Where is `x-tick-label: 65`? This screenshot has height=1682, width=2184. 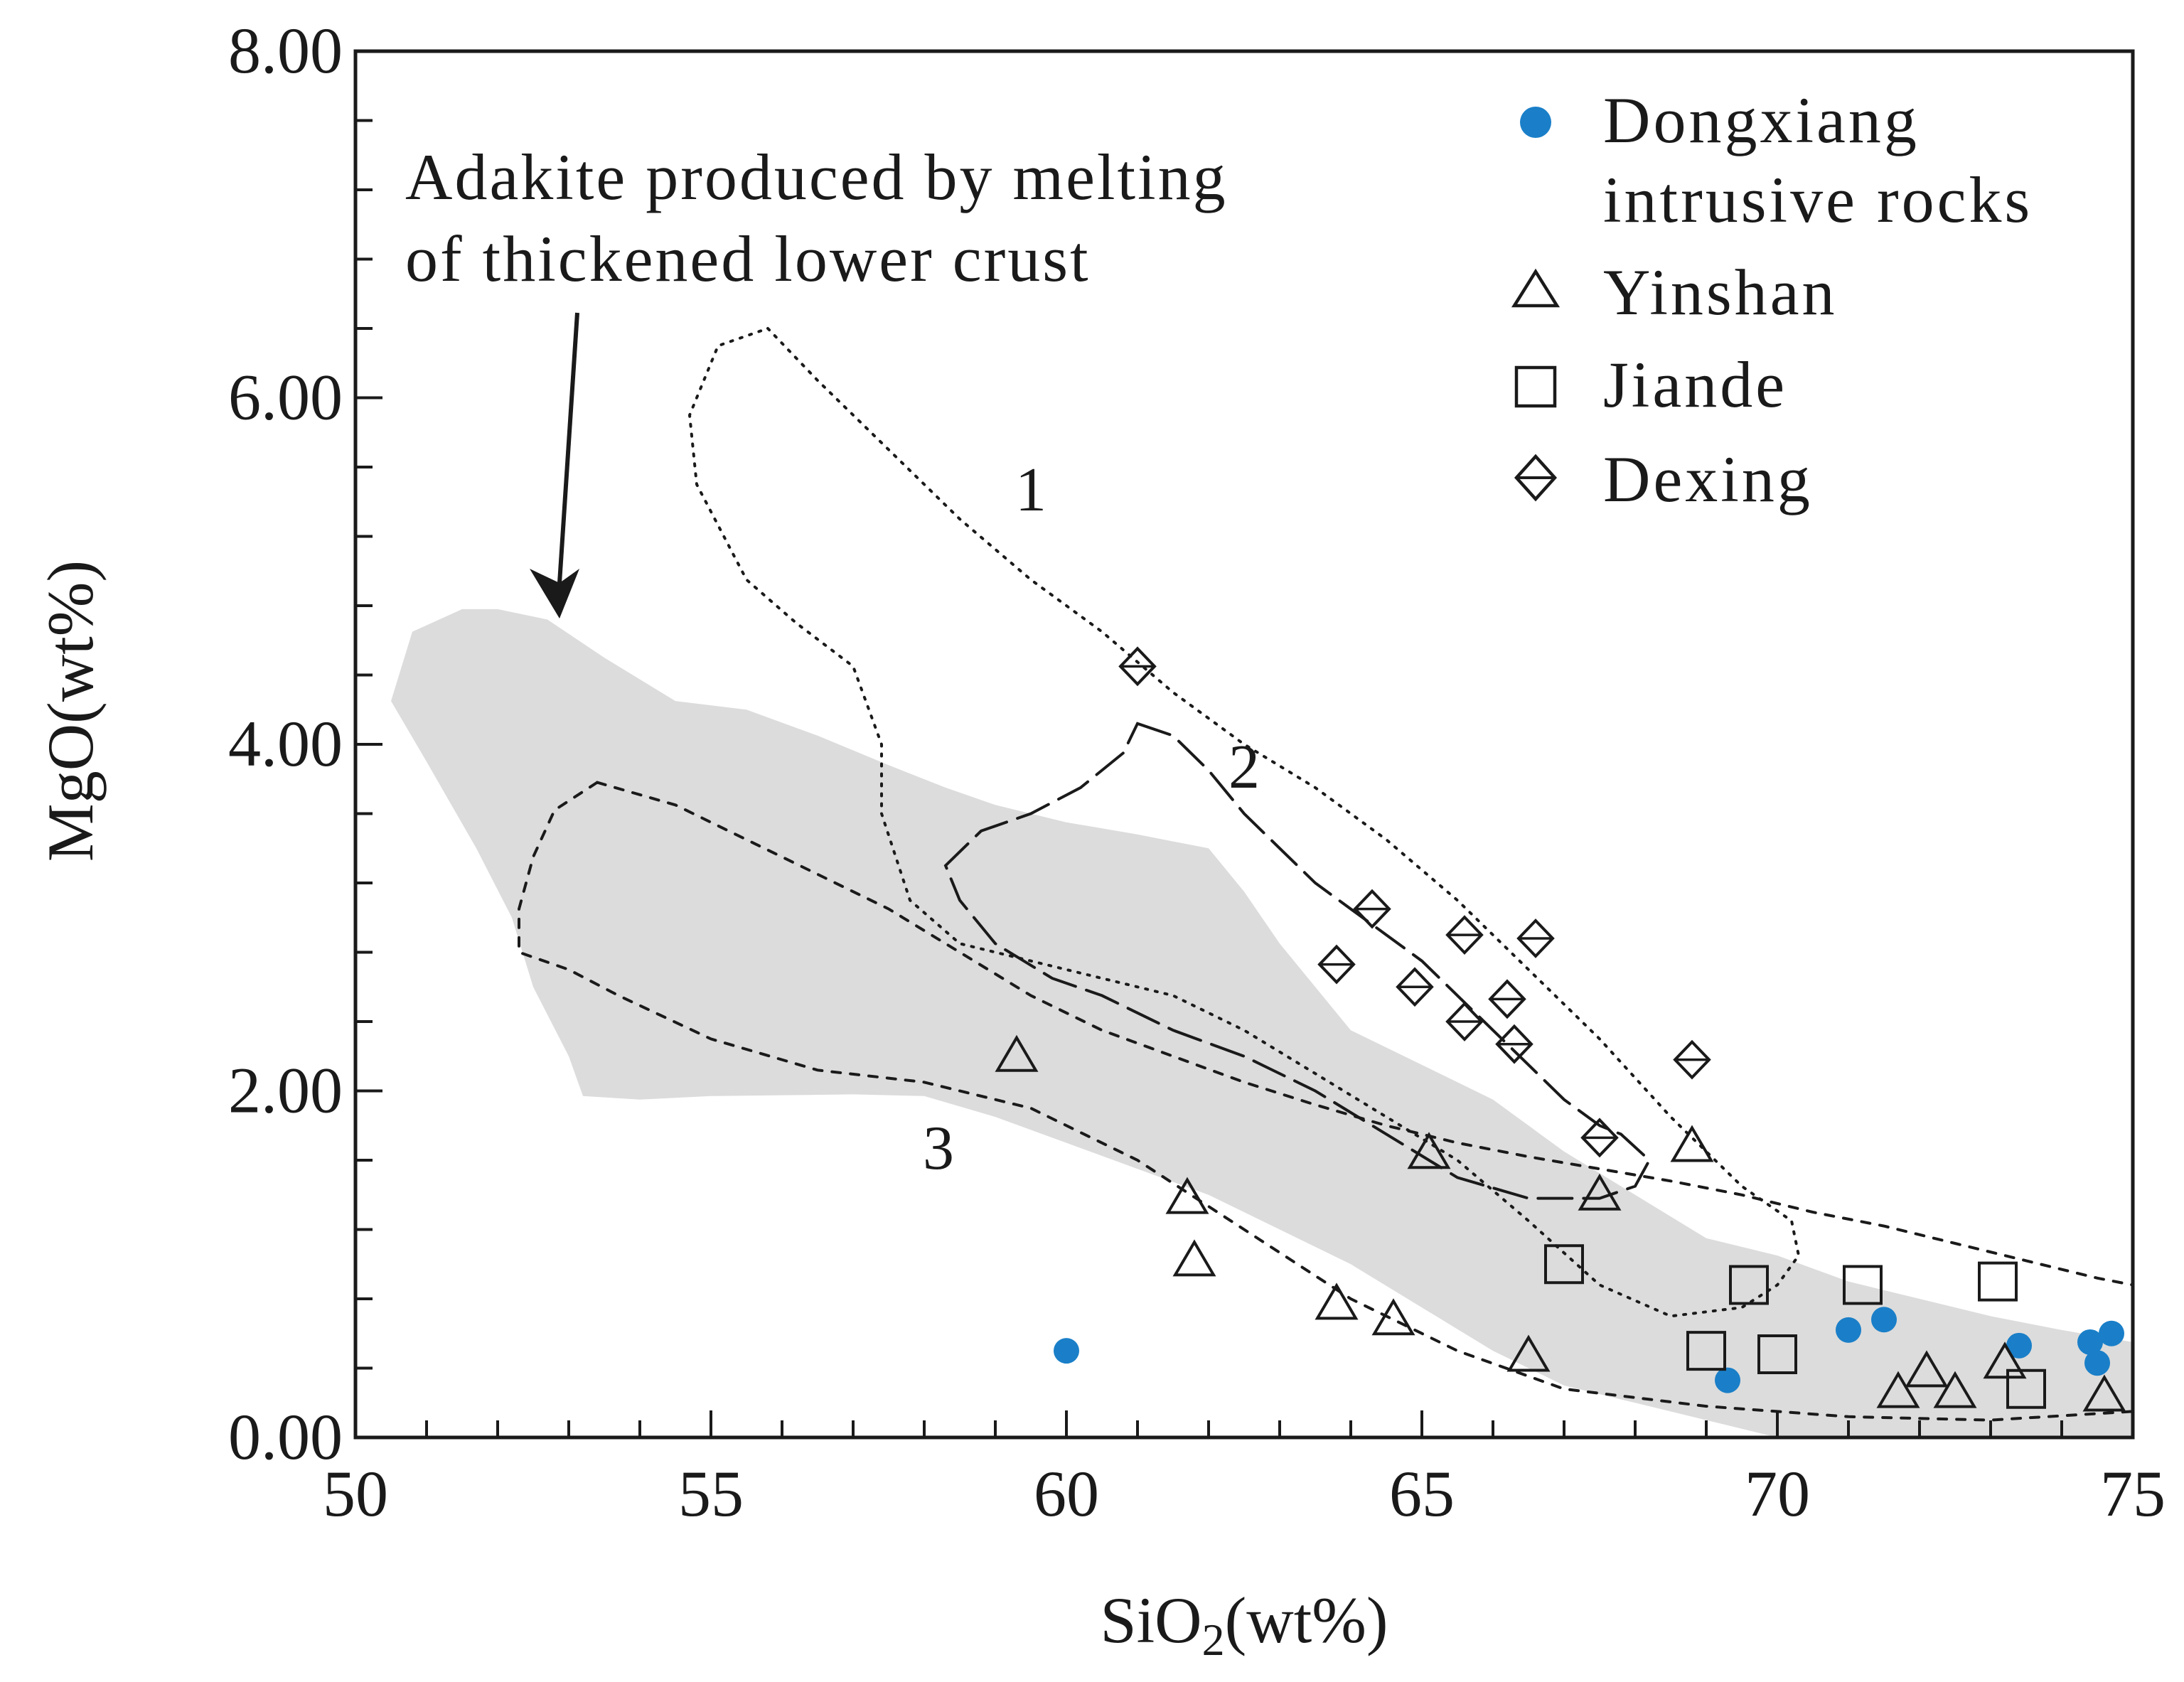
x-tick-label: 65 is located at coordinates (1422, 1493).